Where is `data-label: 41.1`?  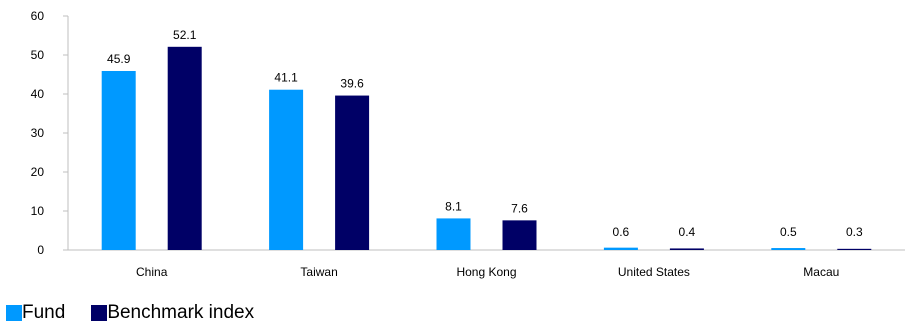
data-label: 41.1 is located at coordinates (286, 78).